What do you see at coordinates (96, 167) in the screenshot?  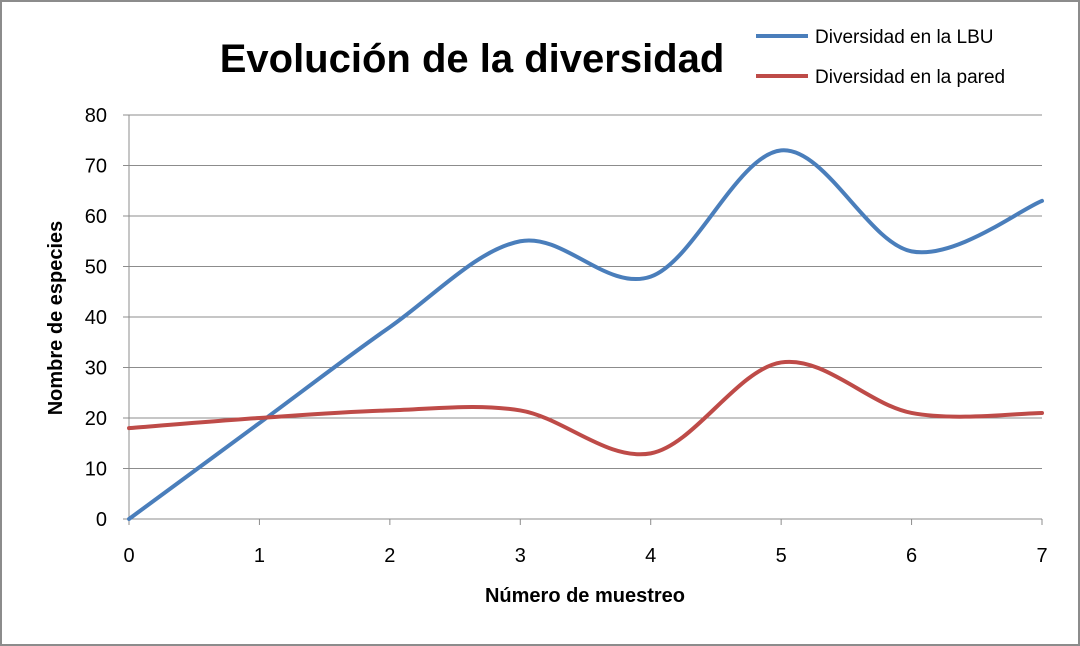 I see `y-tick-label: 70` at bounding box center [96, 167].